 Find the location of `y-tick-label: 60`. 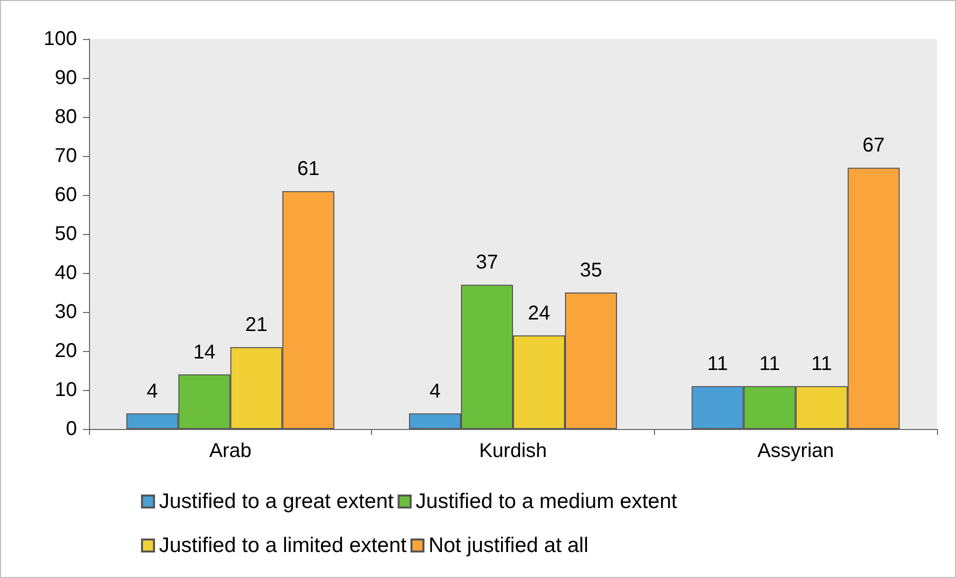

y-tick-label: 60 is located at coordinates (65, 195).